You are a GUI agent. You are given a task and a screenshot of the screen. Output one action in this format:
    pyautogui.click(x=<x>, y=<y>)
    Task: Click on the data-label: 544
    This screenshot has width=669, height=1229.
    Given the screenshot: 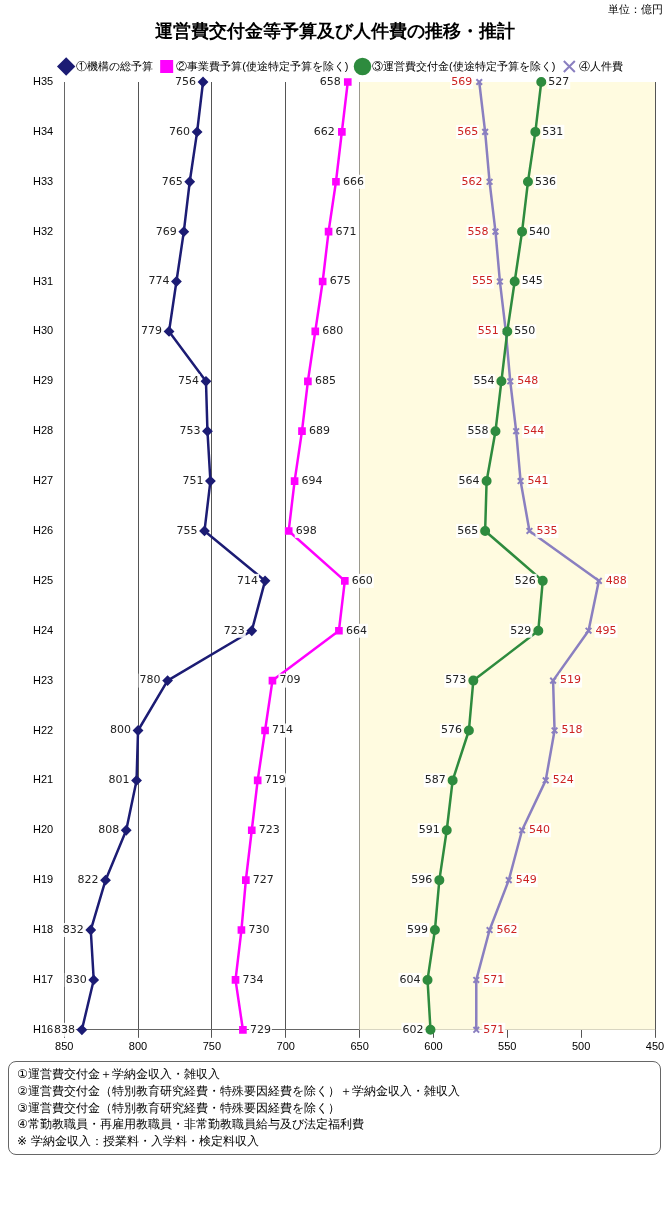 What is the action you would take?
    pyautogui.click(x=534, y=431)
    